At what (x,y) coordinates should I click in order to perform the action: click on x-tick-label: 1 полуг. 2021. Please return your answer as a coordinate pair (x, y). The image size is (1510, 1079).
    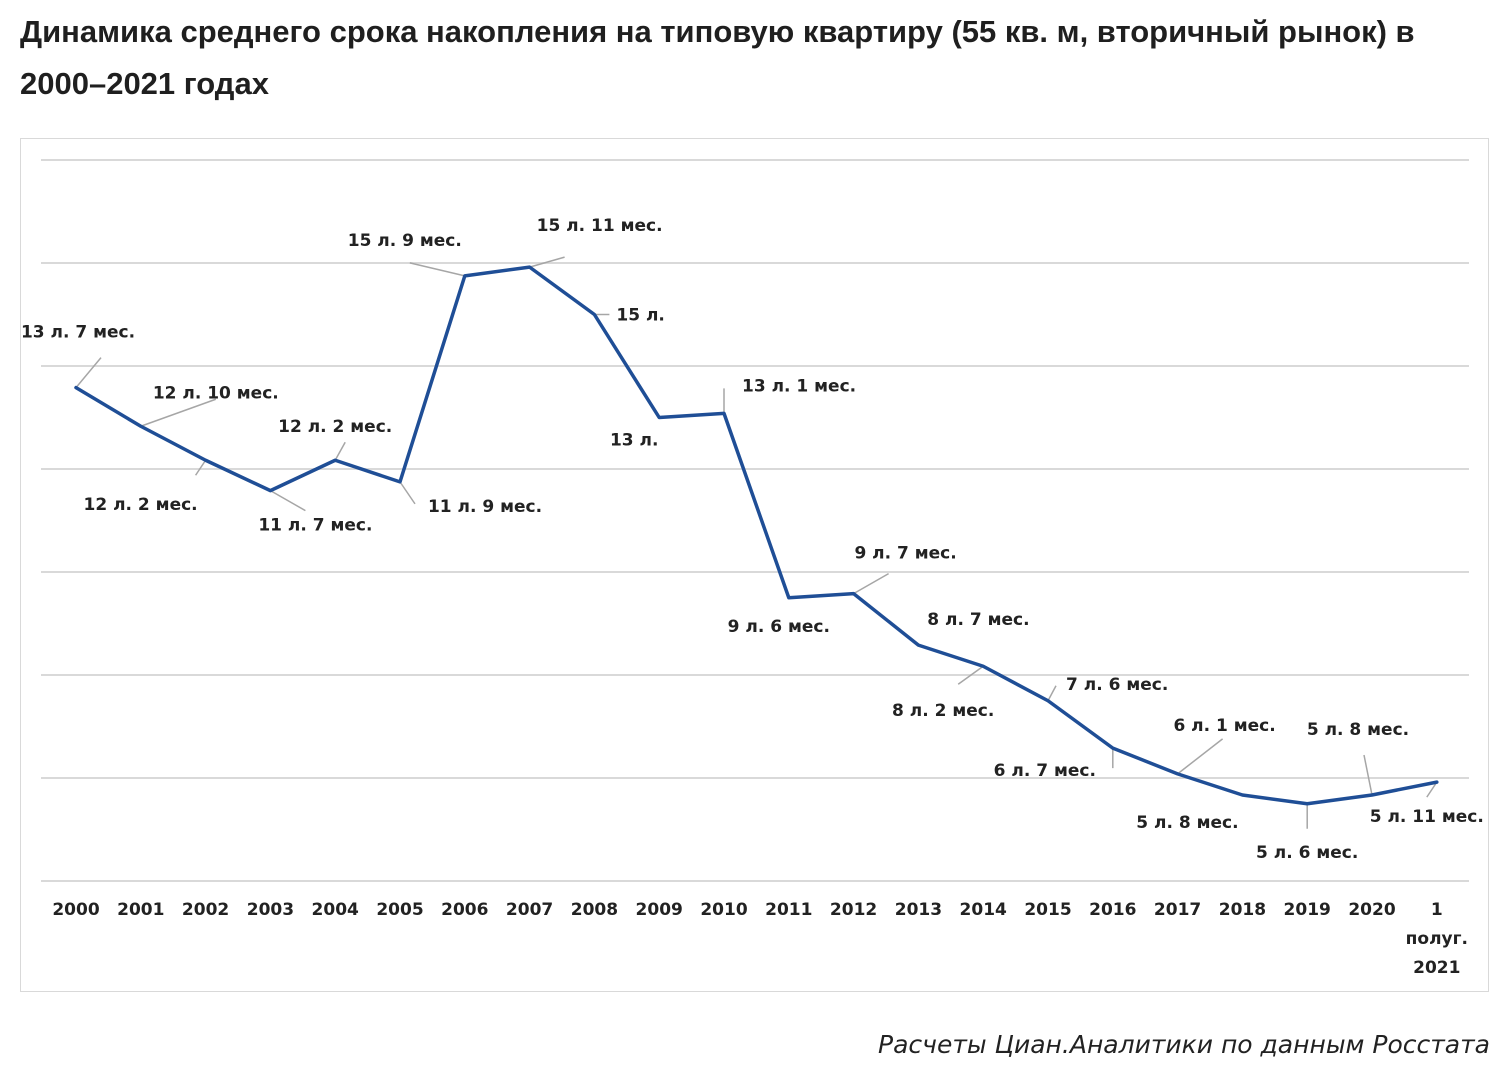
    Looking at the image, I should click on (1437, 939).